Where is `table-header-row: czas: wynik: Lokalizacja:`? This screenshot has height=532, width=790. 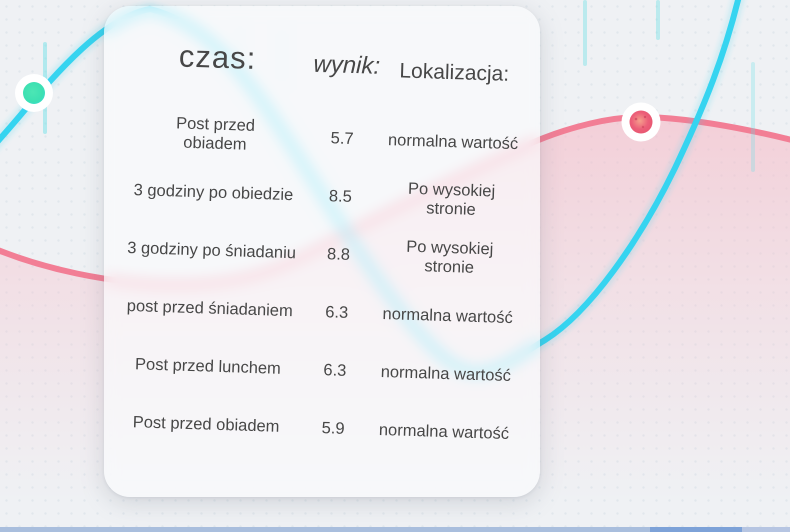
table-header-row: czas: wynik: Lokalizacja: is located at coordinates (323, 72).